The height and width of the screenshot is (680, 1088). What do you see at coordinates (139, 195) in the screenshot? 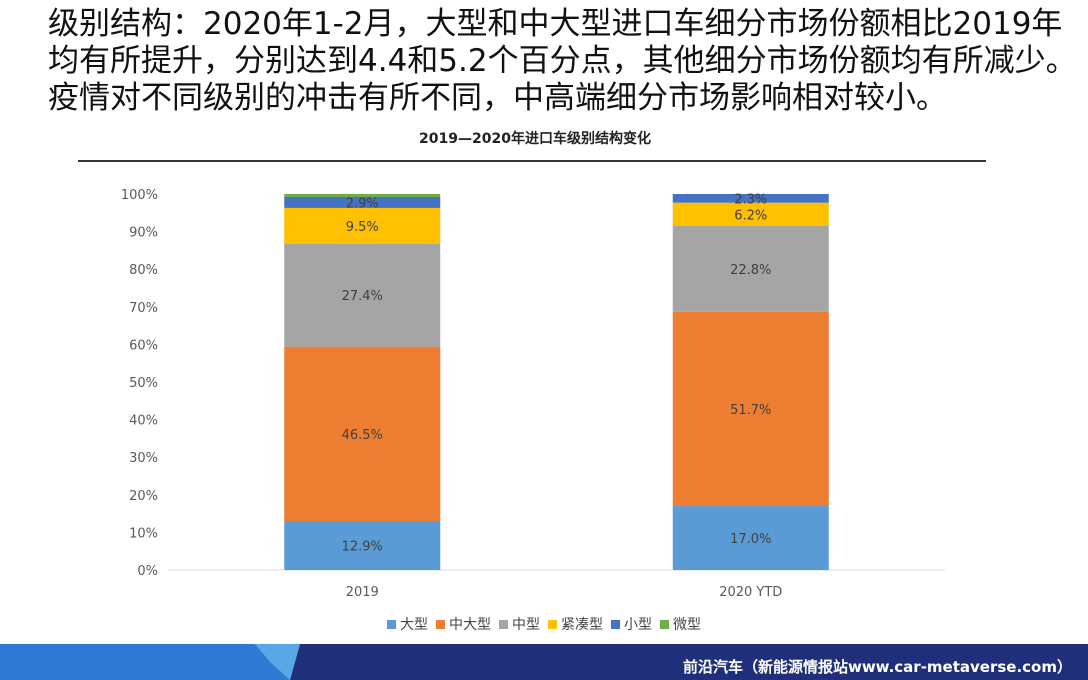
I see `y-tick-label: 100%` at bounding box center [139, 195].